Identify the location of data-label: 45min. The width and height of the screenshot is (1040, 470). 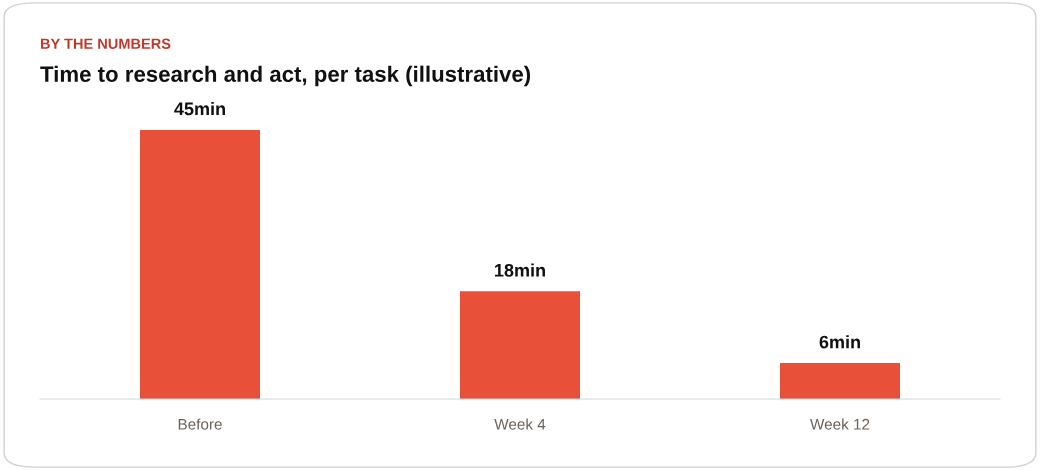
(199, 108).